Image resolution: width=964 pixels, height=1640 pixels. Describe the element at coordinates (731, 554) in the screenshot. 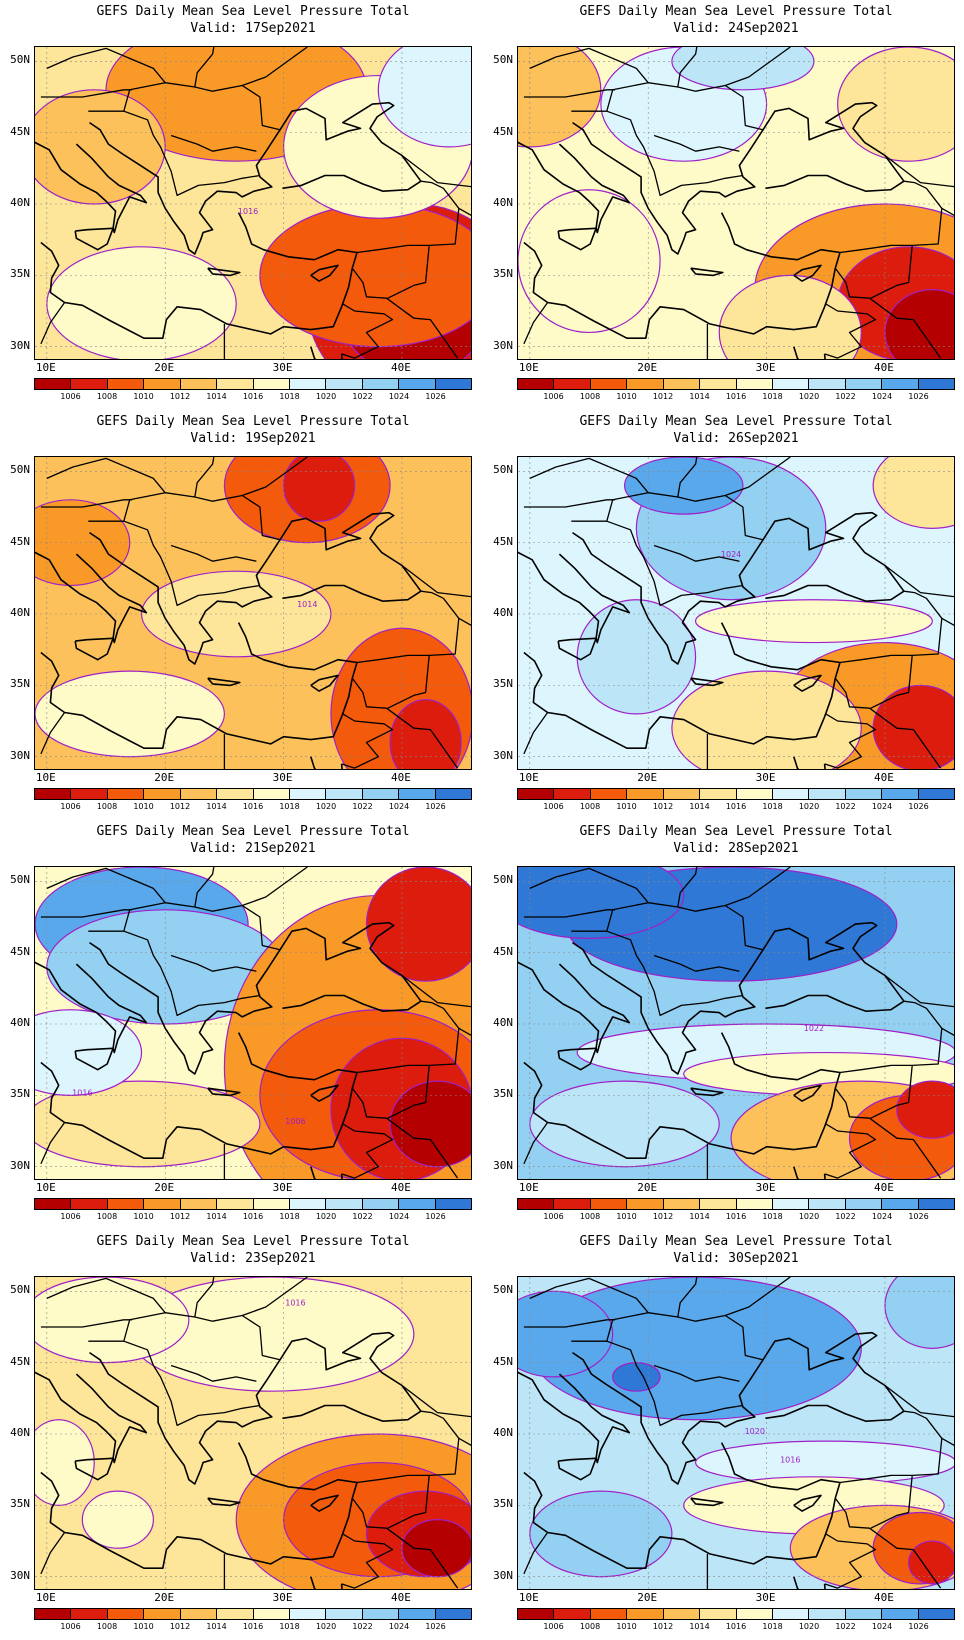

I see `contour-label: 1024` at that location.